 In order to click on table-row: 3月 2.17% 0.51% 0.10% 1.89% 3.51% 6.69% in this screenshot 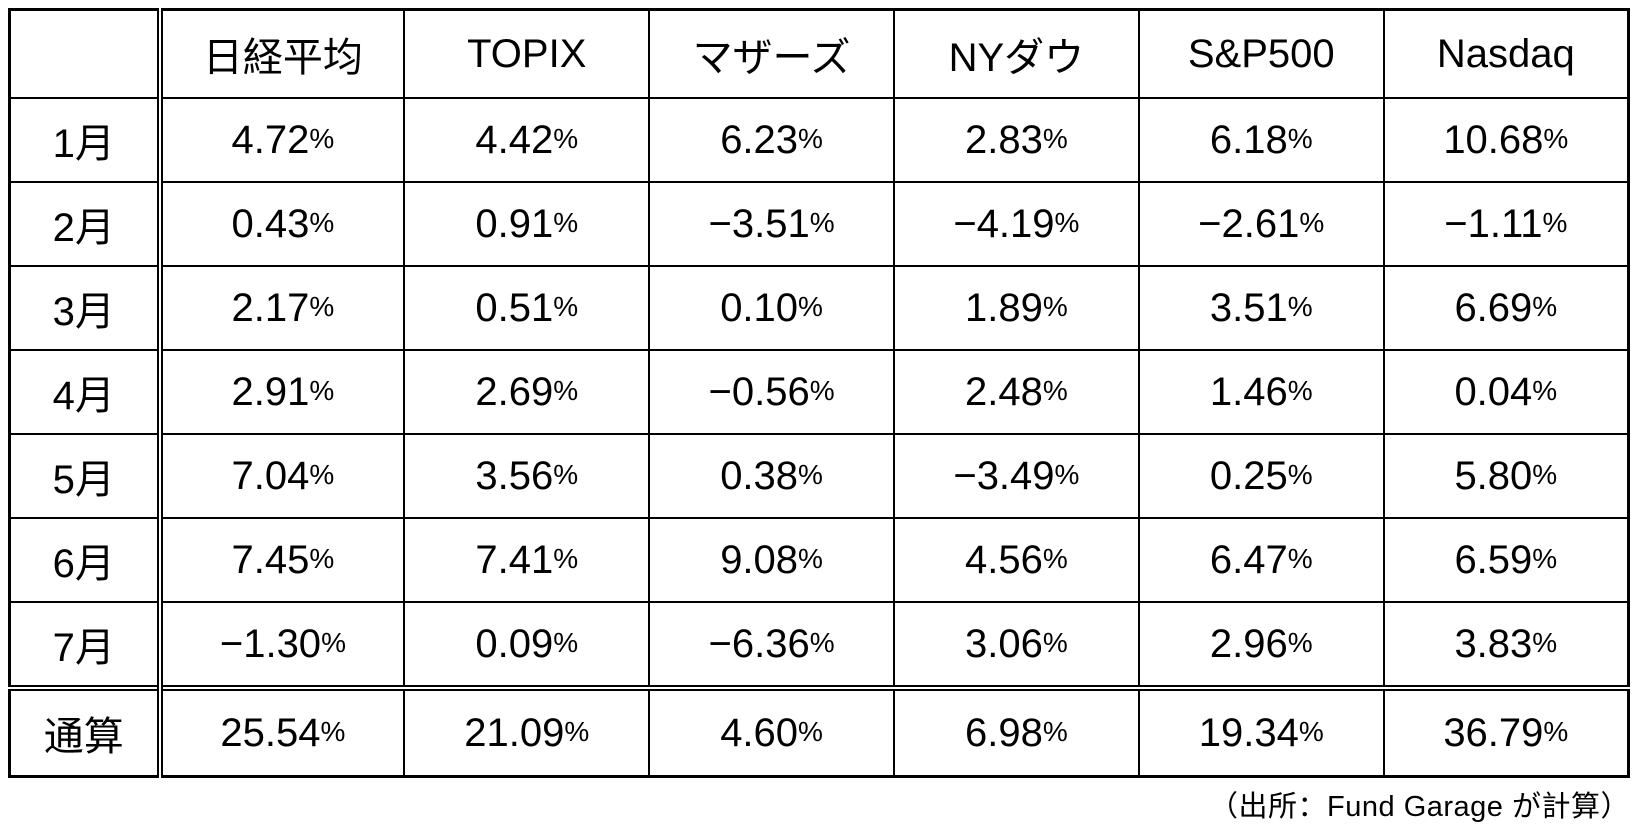, I will do `click(819, 308)`.